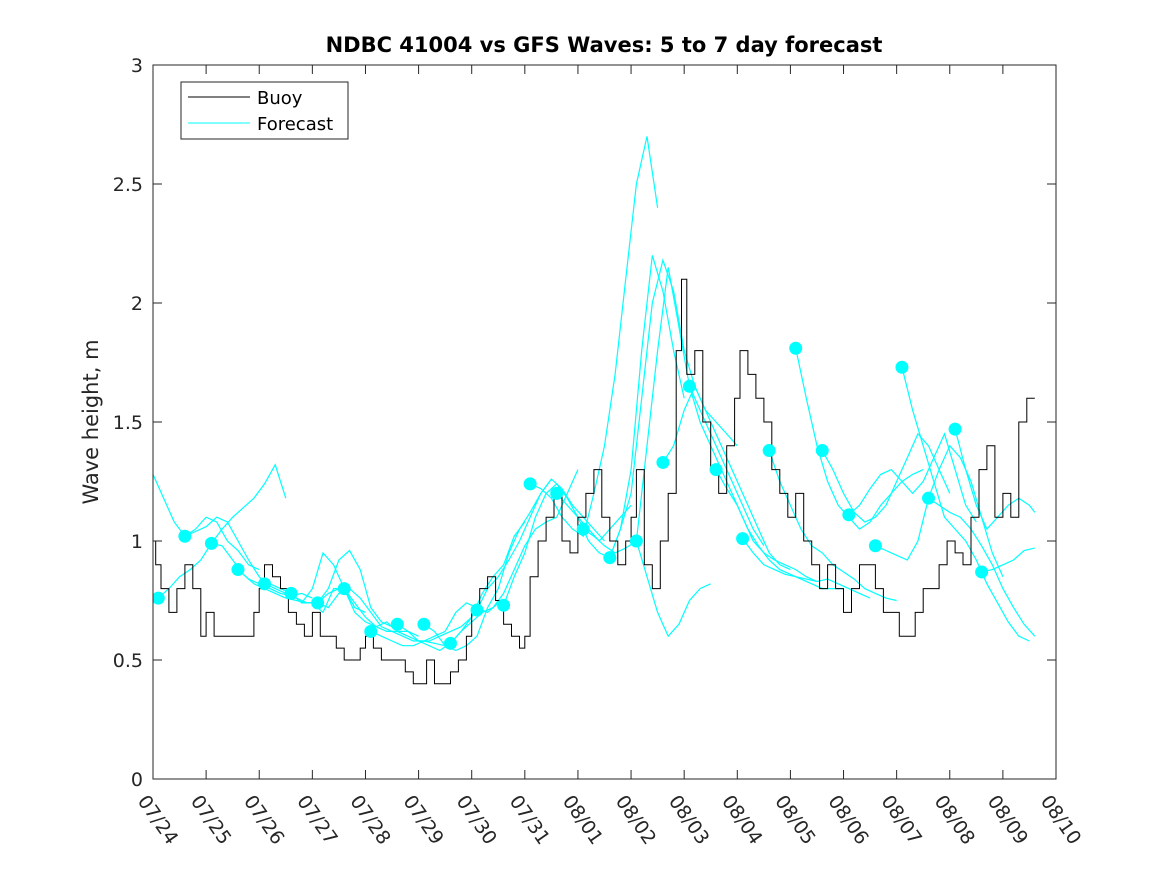 Image resolution: width=1167 pixels, height=875 pixels. What do you see at coordinates (128, 661) in the screenshot?
I see `y-tick-label: 0.5` at bounding box center [128, 661].